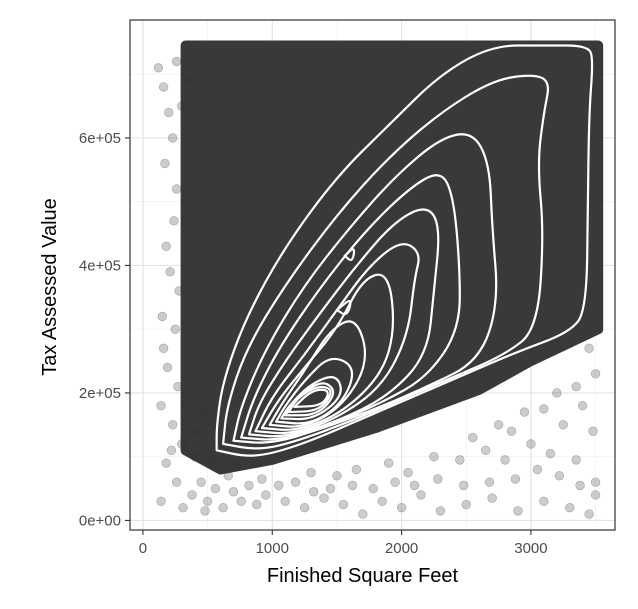 Image resolution: width=638 pixels, height=609 pixels. What do you see at coordinates (100, 393) in the screenshot?
I see `y-tick-label: 2e+05` at bounding box center [100, 393].